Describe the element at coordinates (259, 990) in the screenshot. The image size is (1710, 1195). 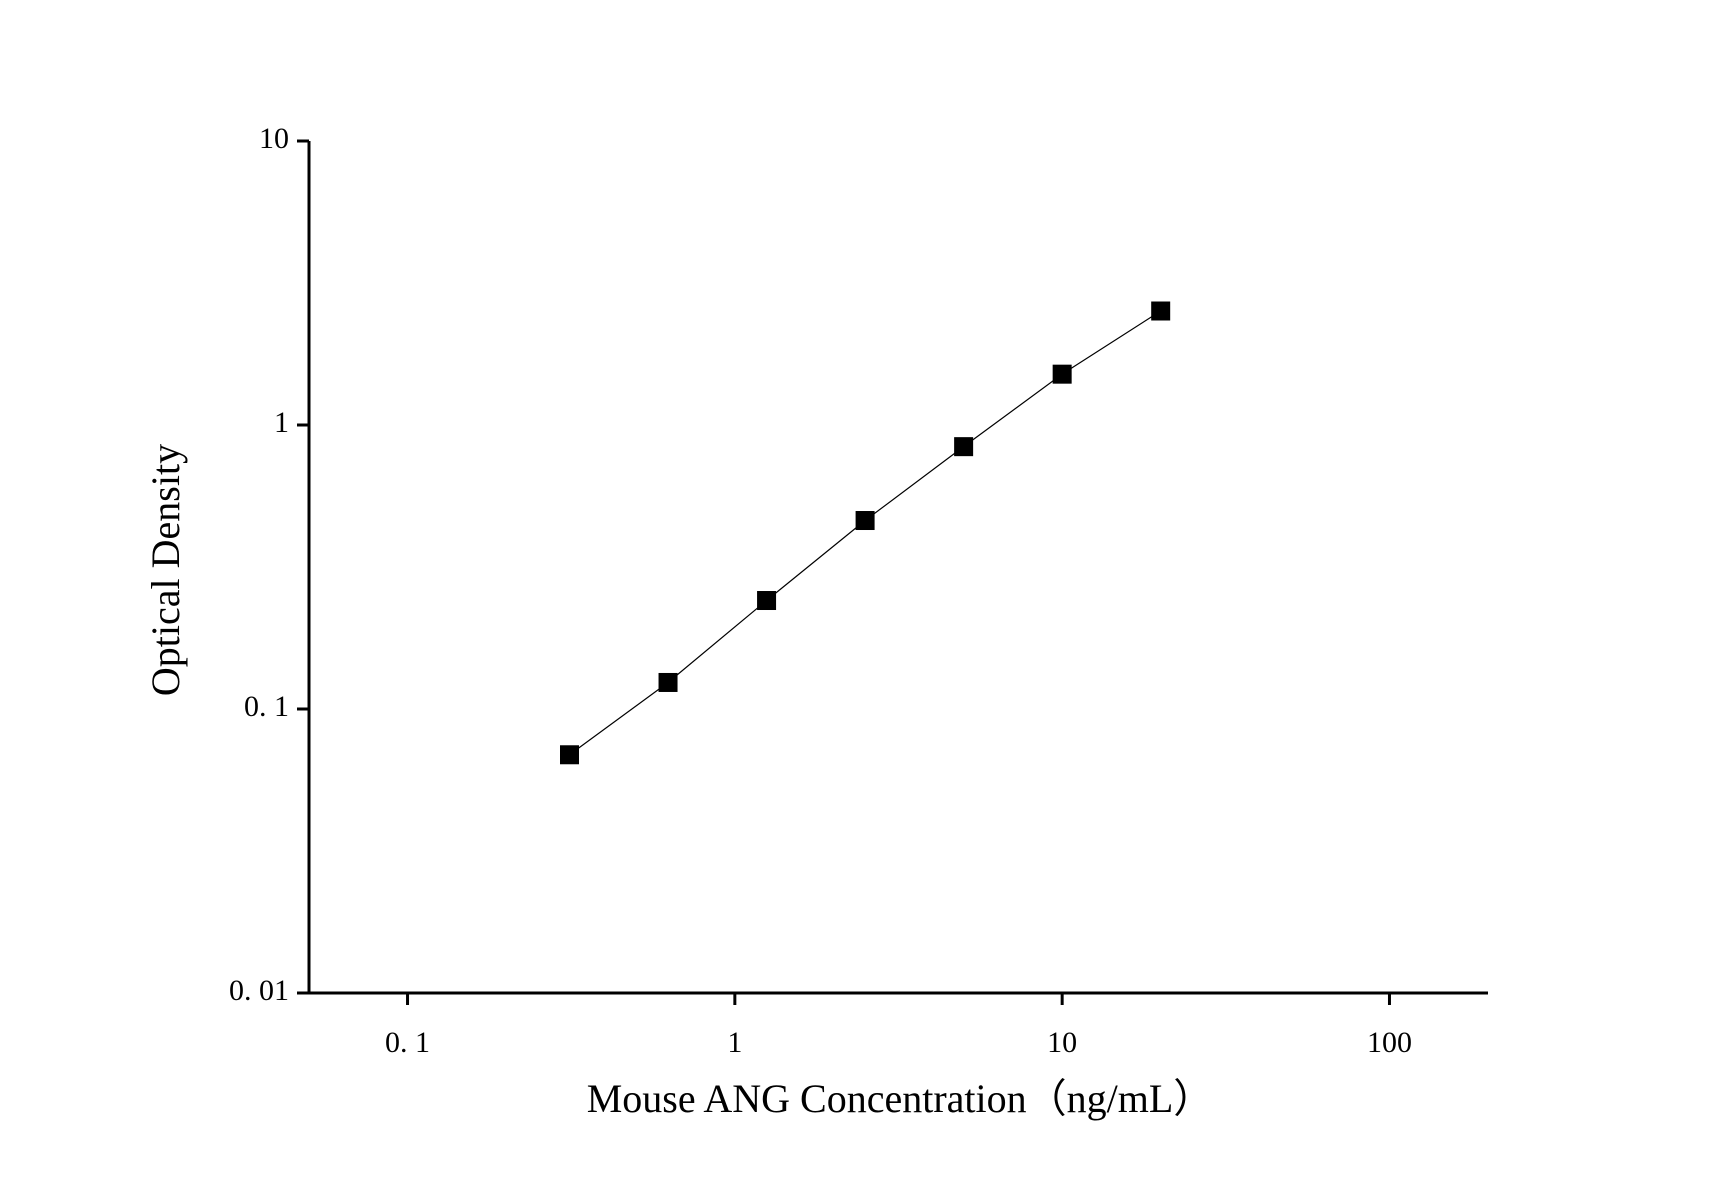
I see `y-tick-label: 0. 01` at that location.